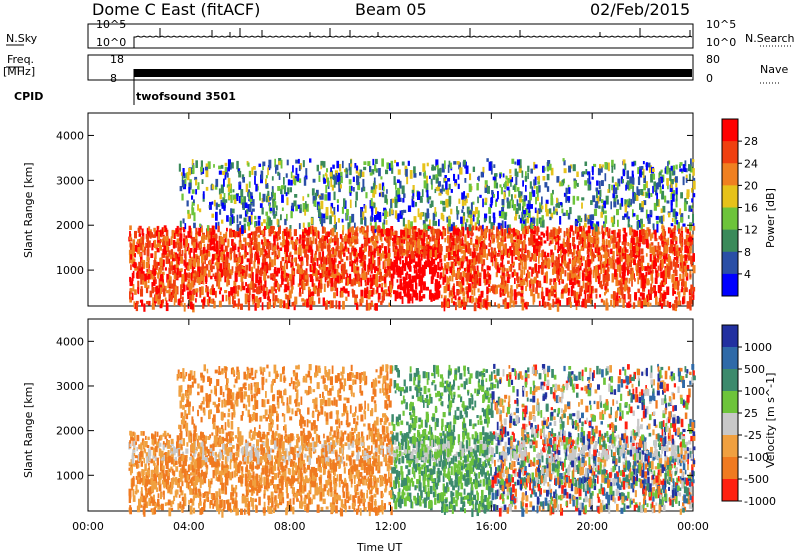 The image size is (800, 554). What do you see at coordinates (29, 96) in the screenshot?
I see `cpid-label: CPID` at bounding box center [29, 96].